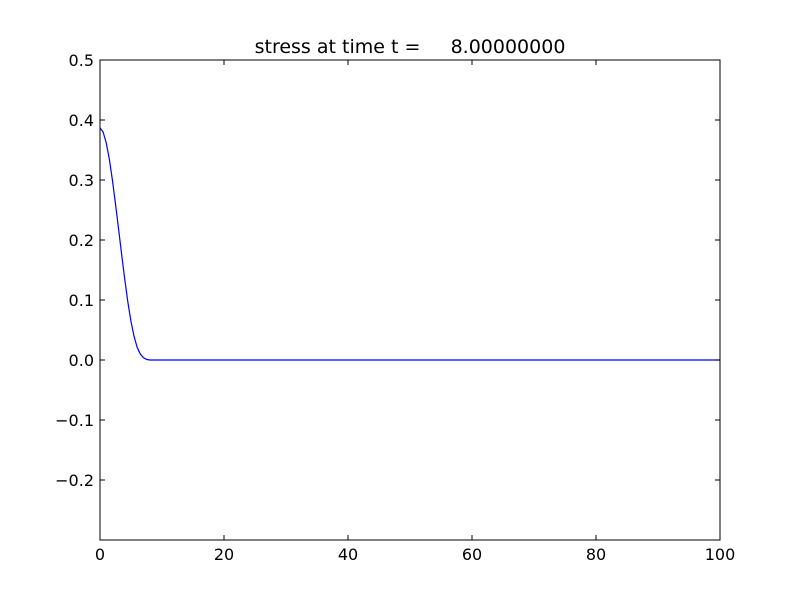 This screenshot has width=800, height=600. What do you see at coordinates (81, 60) in the screenshot?
I see `y-tick-label: 0.5` at bounding box center [81, 60].